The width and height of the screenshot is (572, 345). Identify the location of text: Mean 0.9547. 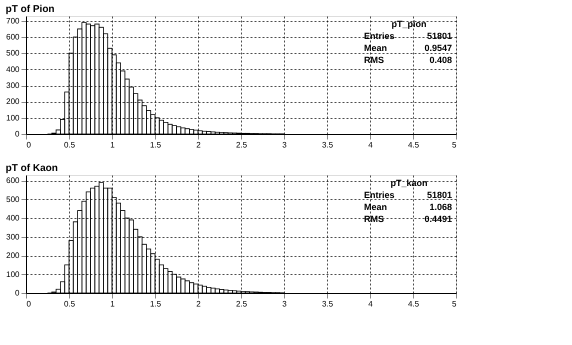
(408, 48).